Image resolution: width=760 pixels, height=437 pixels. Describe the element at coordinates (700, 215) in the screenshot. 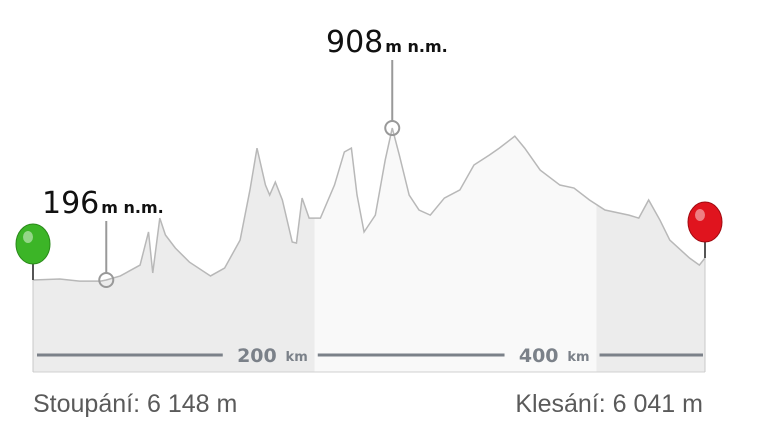

I see `end-pin-shine` at that location.